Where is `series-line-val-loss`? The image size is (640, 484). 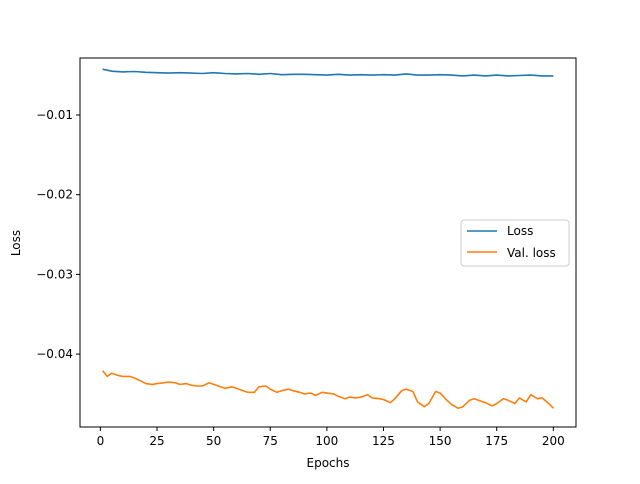
series-line-val-loss is located at coordinates (327, 390).